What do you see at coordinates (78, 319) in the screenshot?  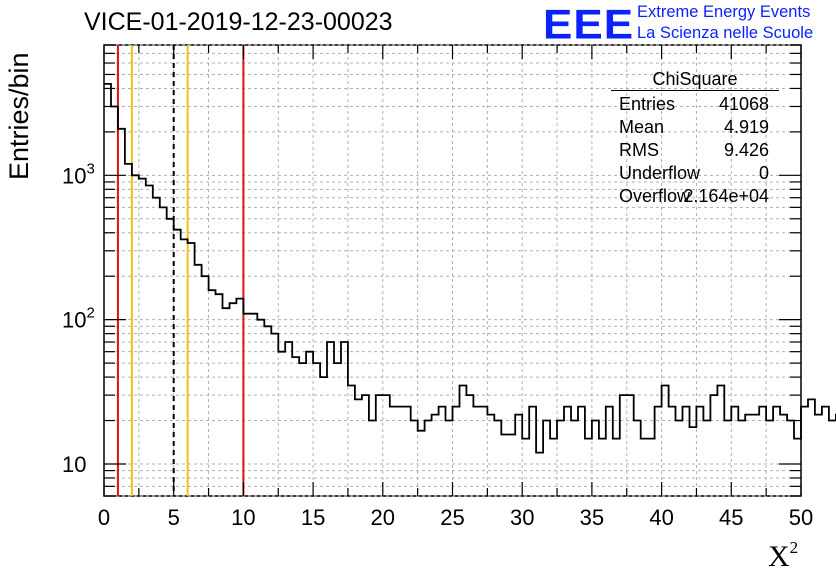 I see `y-tick-label: 10²` at bounding box center [78, 319].